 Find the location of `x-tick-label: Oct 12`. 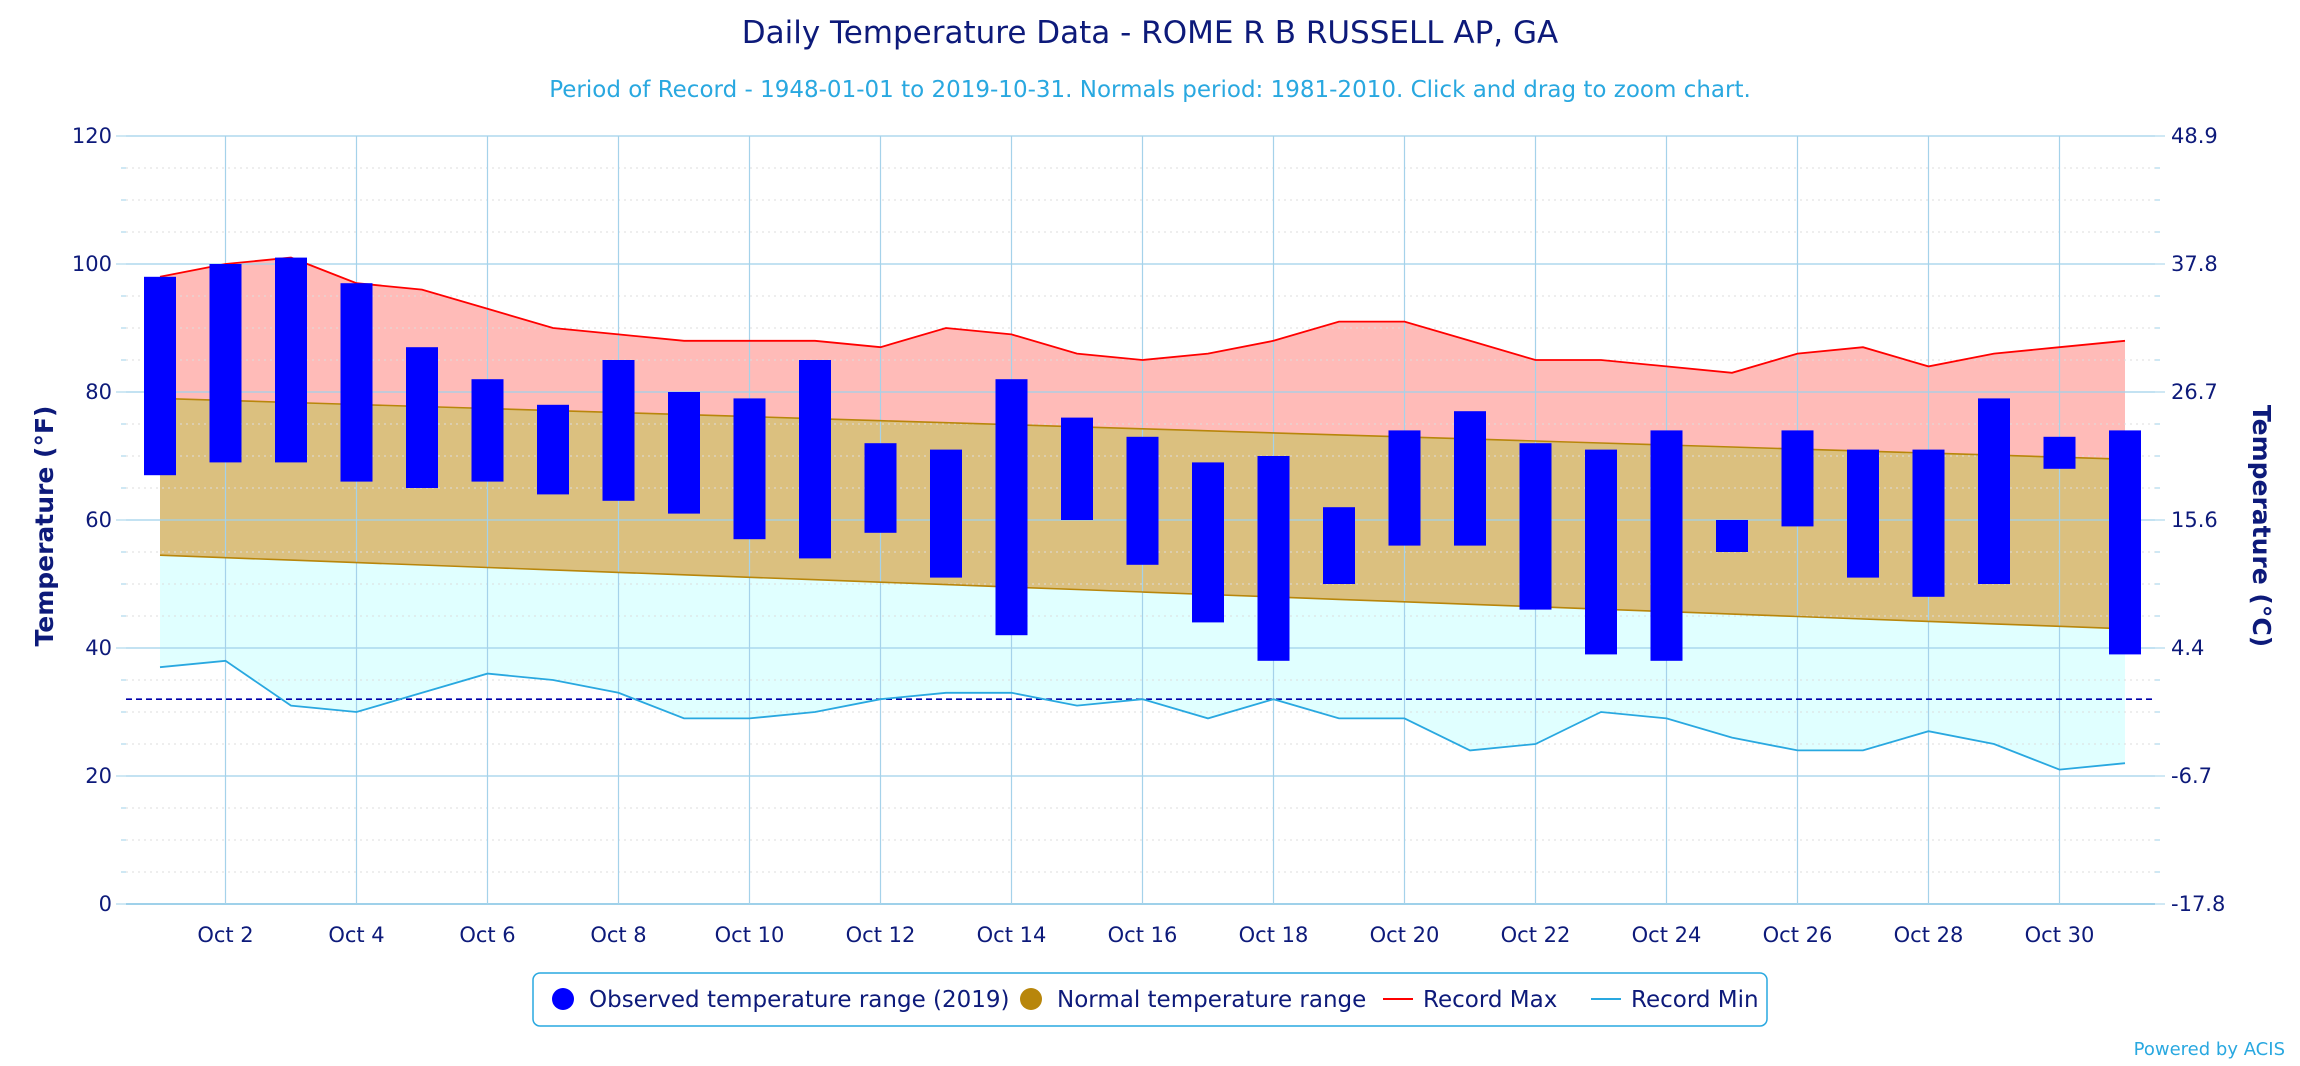

x-tick-label: Oct 12 is located at coordinates (881, 935).